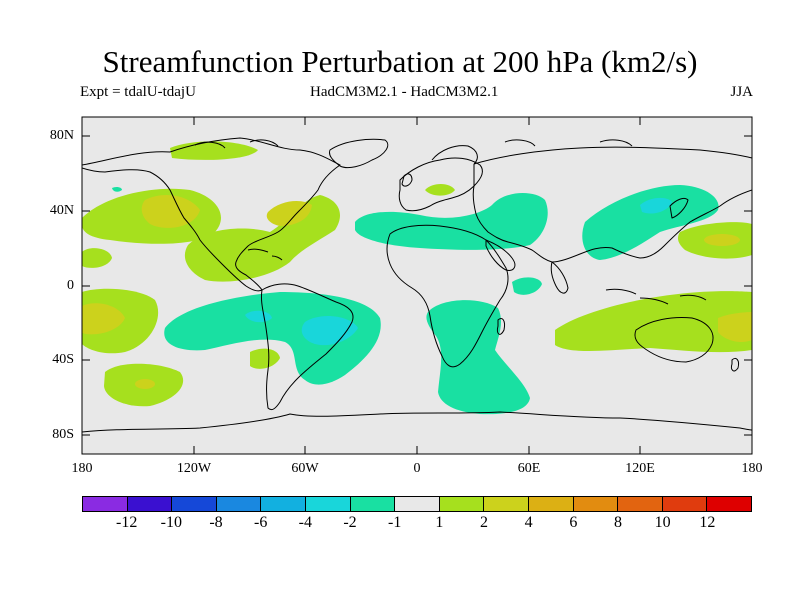 This screenshot has height=600, width=800. I want to click on colorbar-label: 6, so click(573, 522).